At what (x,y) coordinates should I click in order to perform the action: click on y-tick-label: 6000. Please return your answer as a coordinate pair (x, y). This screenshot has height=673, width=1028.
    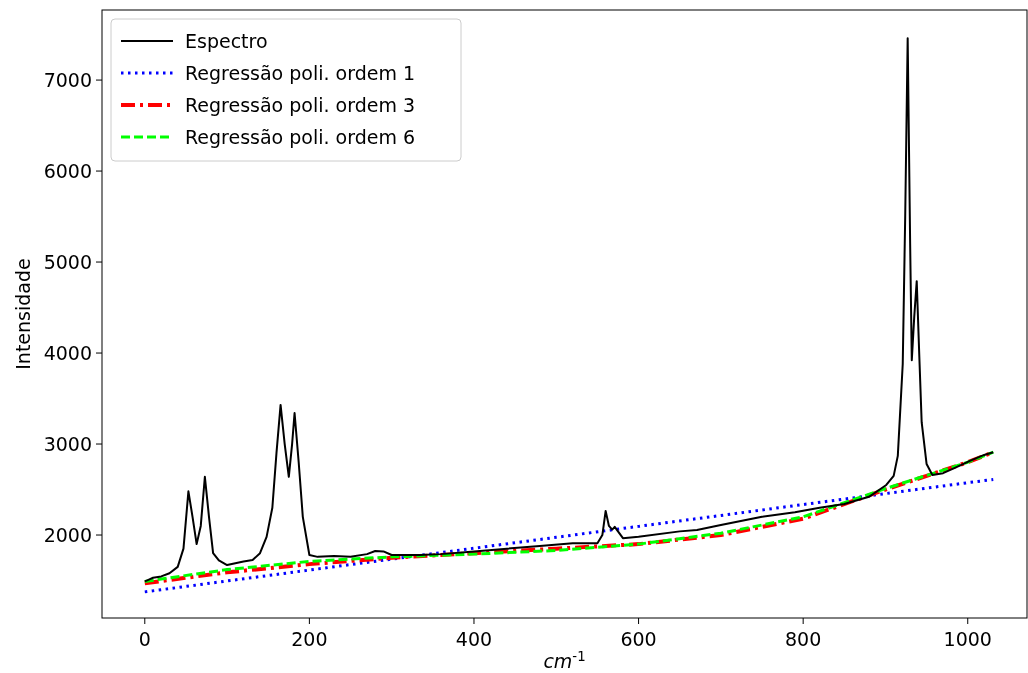
    Looking at the image, I should click on (67, 170).